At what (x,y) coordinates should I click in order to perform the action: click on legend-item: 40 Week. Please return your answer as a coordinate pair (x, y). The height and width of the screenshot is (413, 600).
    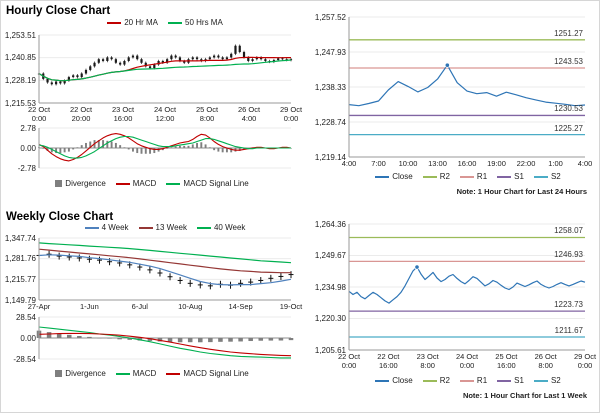
    Looking at the image, I should click on (221, 227).